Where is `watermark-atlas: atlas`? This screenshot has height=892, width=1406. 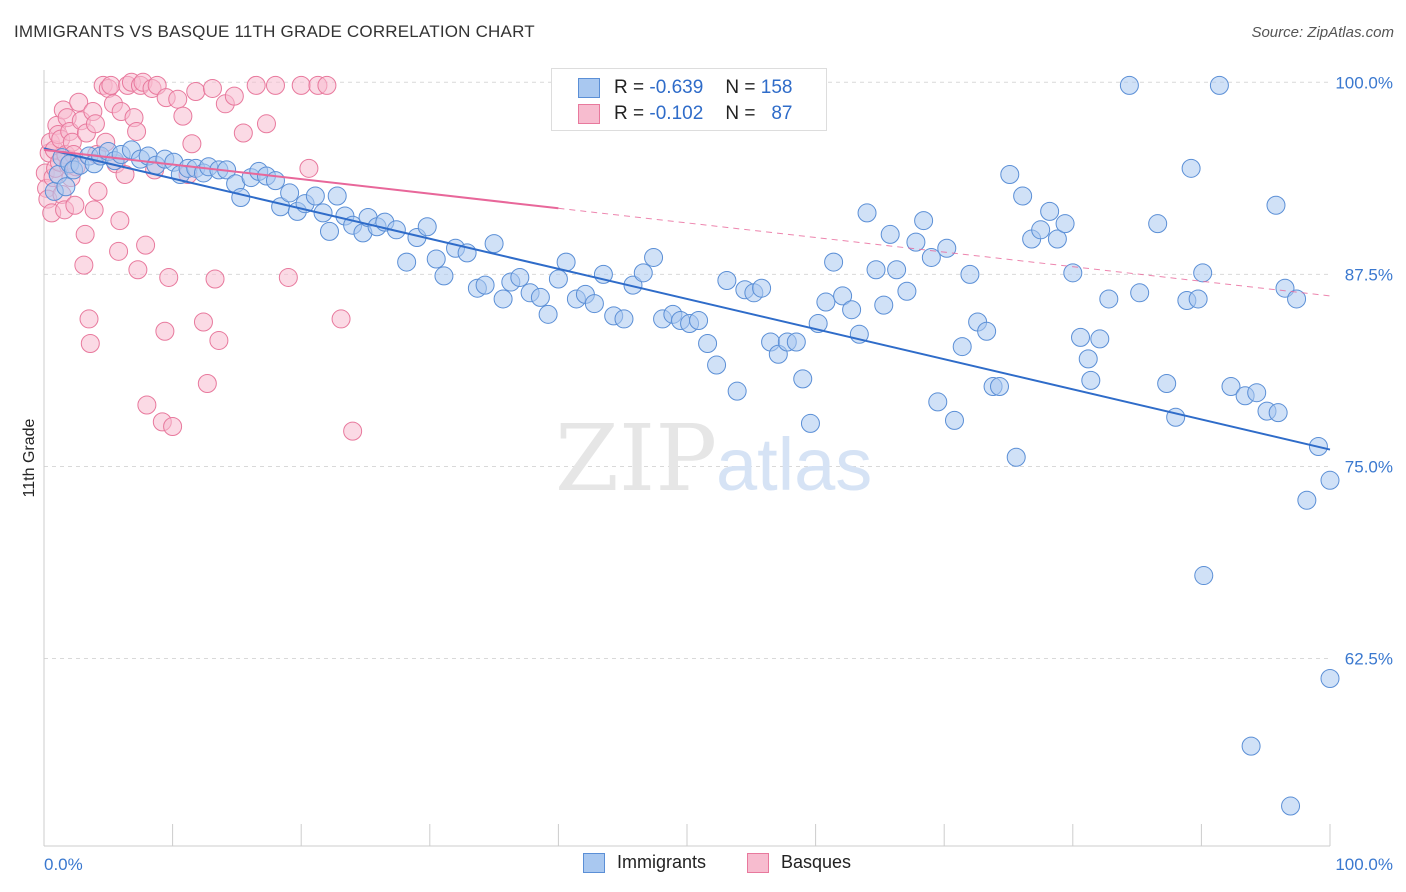 watermark-atlas: atlas is located at coordinates (794, 464).